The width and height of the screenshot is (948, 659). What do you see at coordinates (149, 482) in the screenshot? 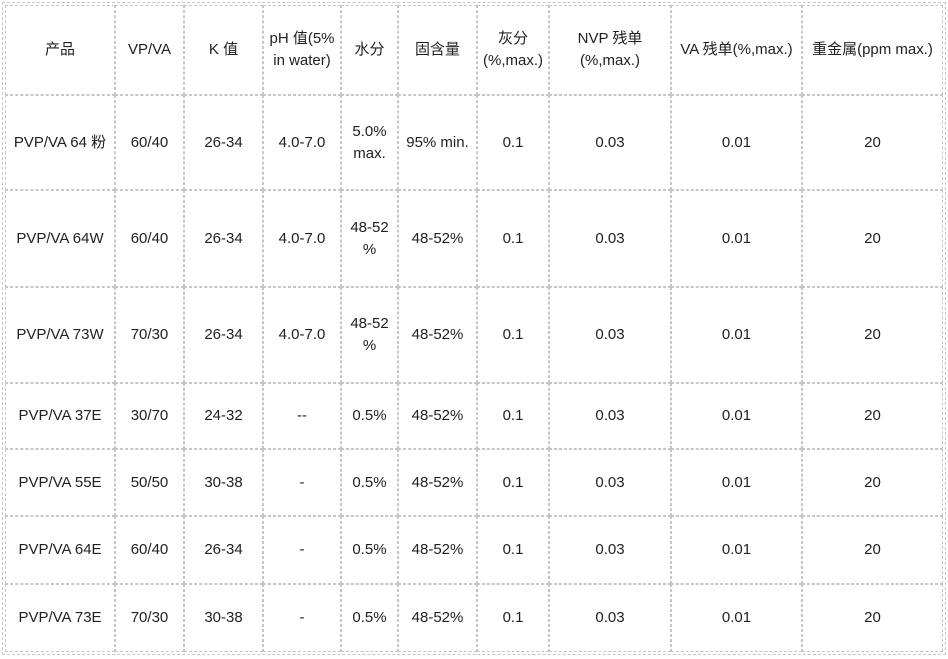
I see `table-cell: 50/50` at bounding box center [149, 482].